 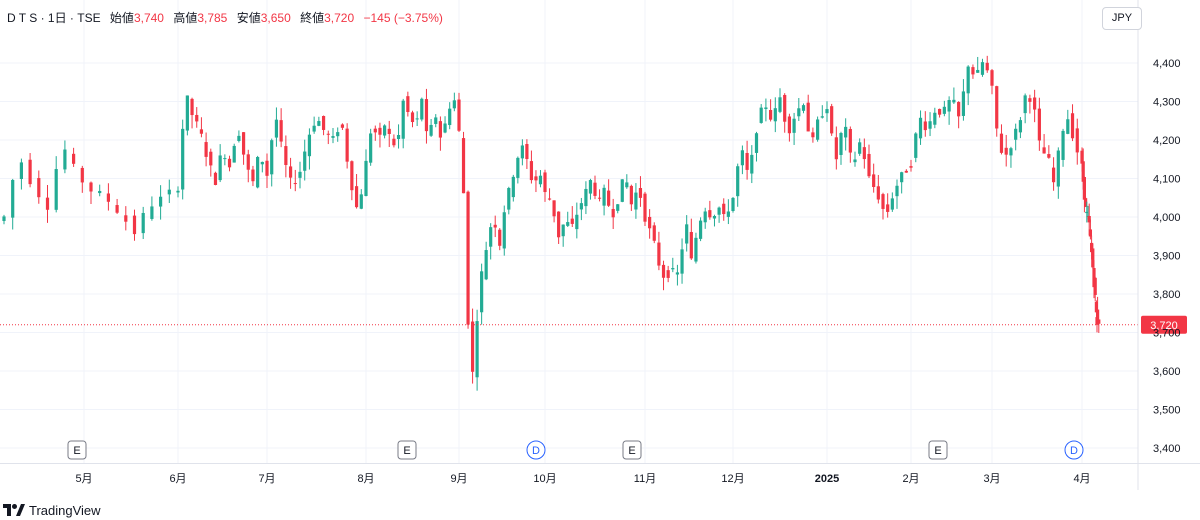 What do you see at coordinates (593, 324) in the screenshot?
I see `last-price-line: 3,720` at bounding box center [593, 324].